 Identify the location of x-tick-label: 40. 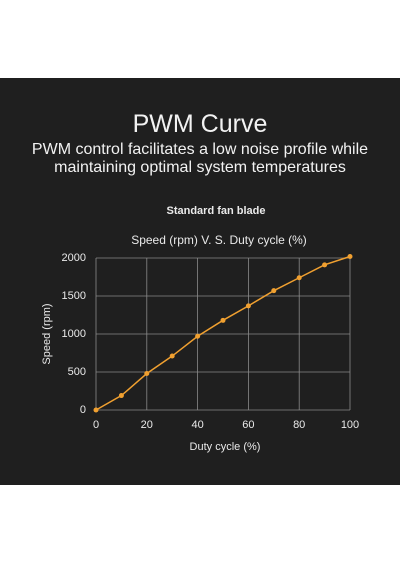
(197, 425).